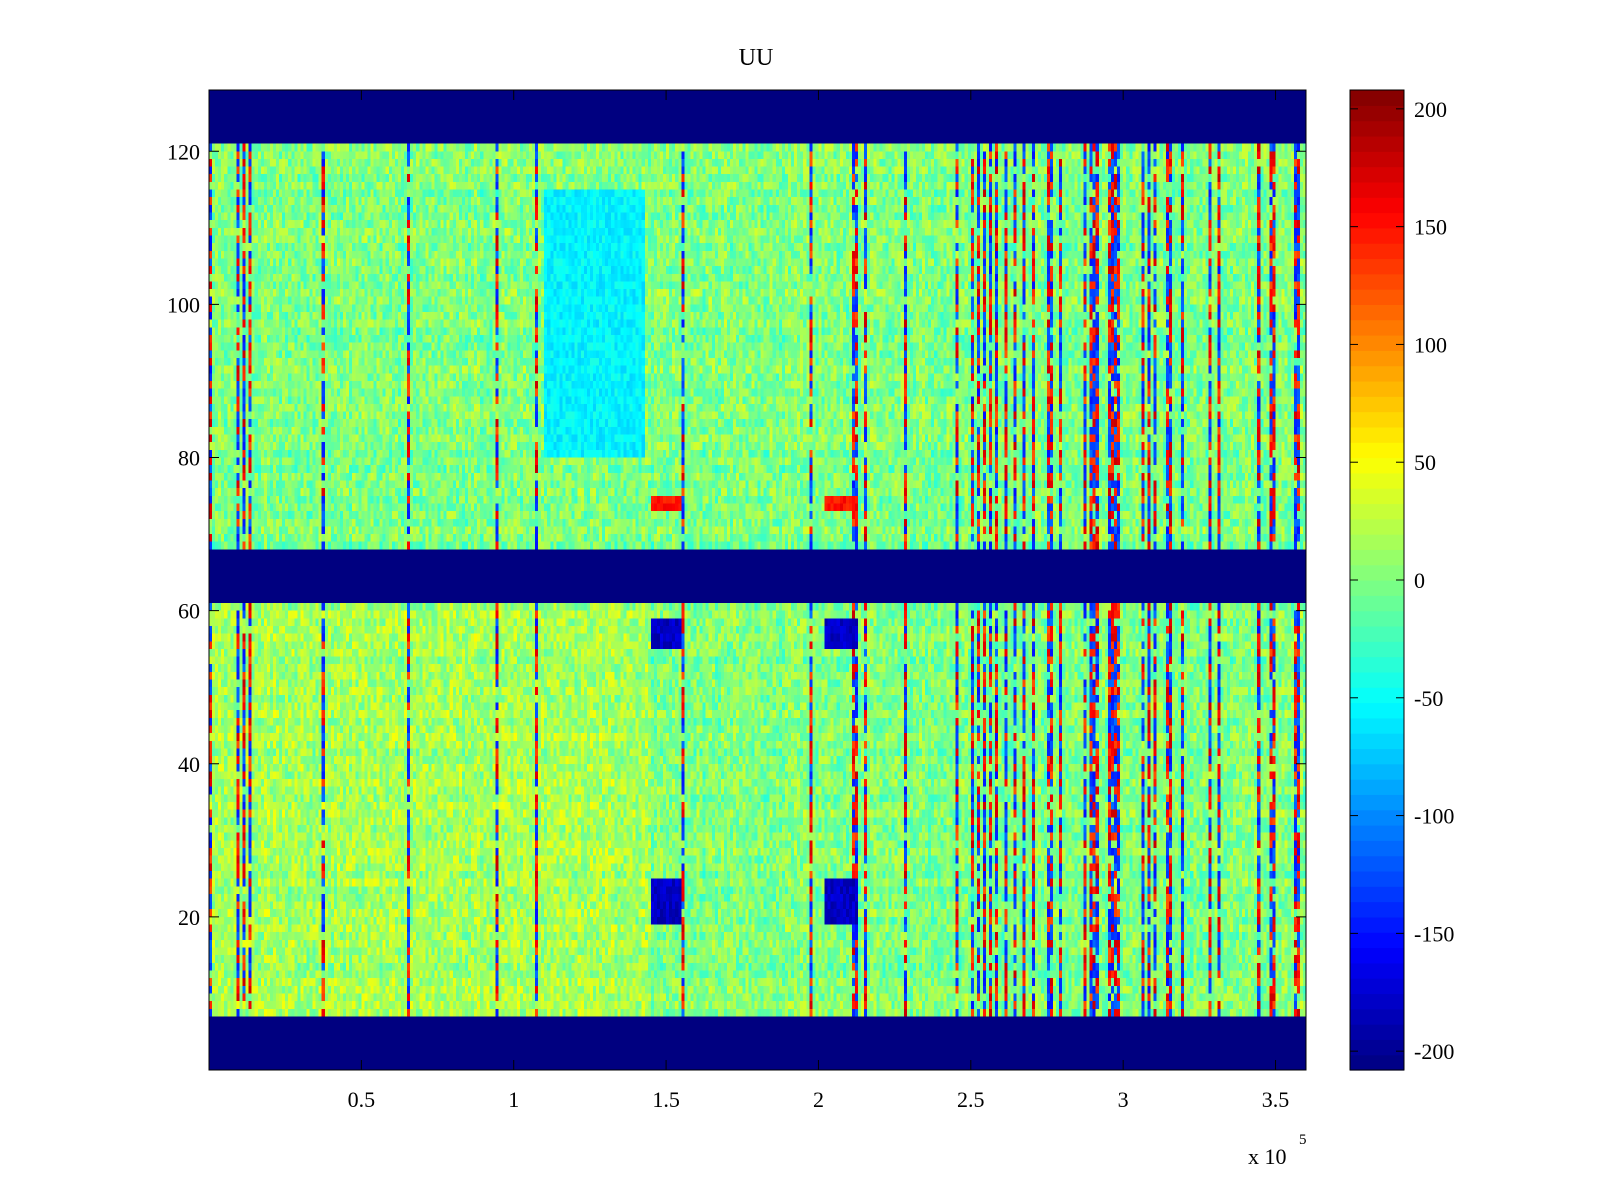  What do you see at coordinates (1428, 698) in the screenshot?
I see `colorbar-tick-label: -50` at bounding box center [1428, 698].